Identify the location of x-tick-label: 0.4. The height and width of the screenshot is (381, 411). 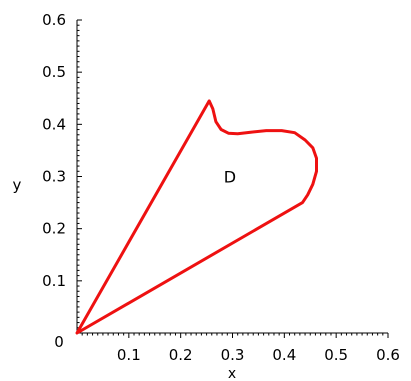
(284, 355).